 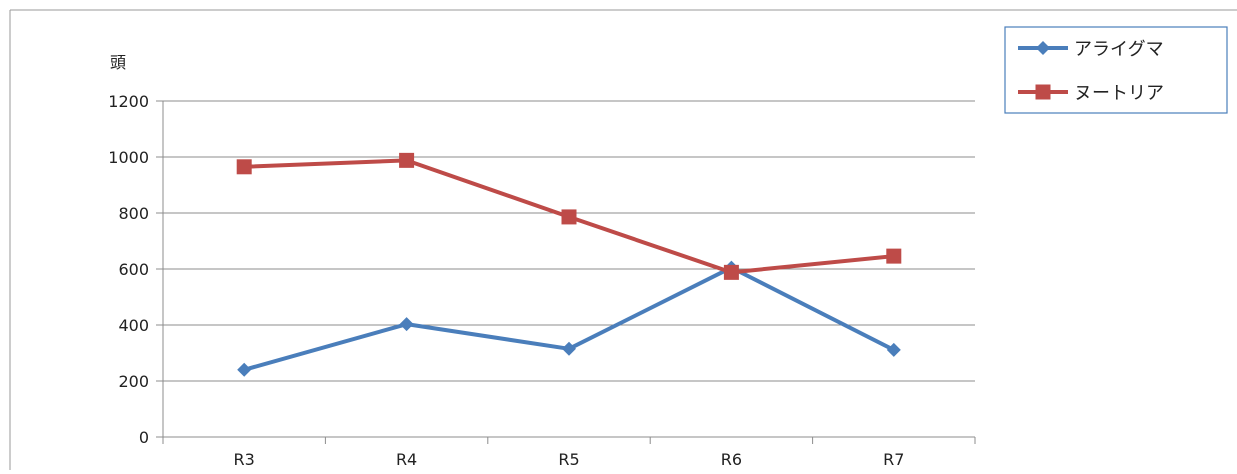 What do you see at coordinates (406, 459) in the screenshot?
I see `x-tick-label: R4` at bounding box center [406, 459].